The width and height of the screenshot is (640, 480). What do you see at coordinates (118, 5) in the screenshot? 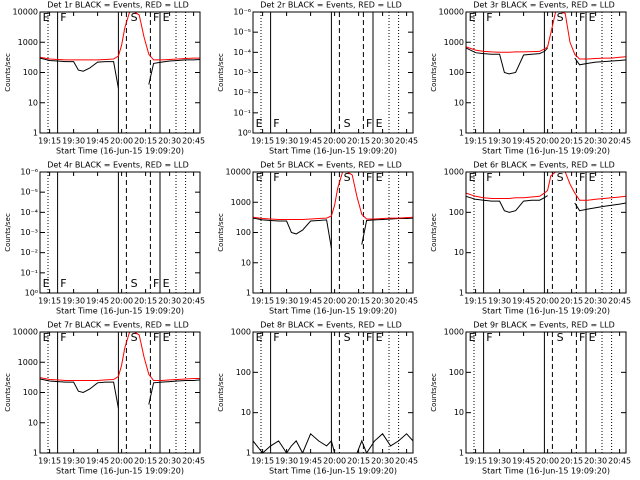
I see `panel-title: Det 1r BLACK = Events, RED = LLD` at bounding box center [118, 5].